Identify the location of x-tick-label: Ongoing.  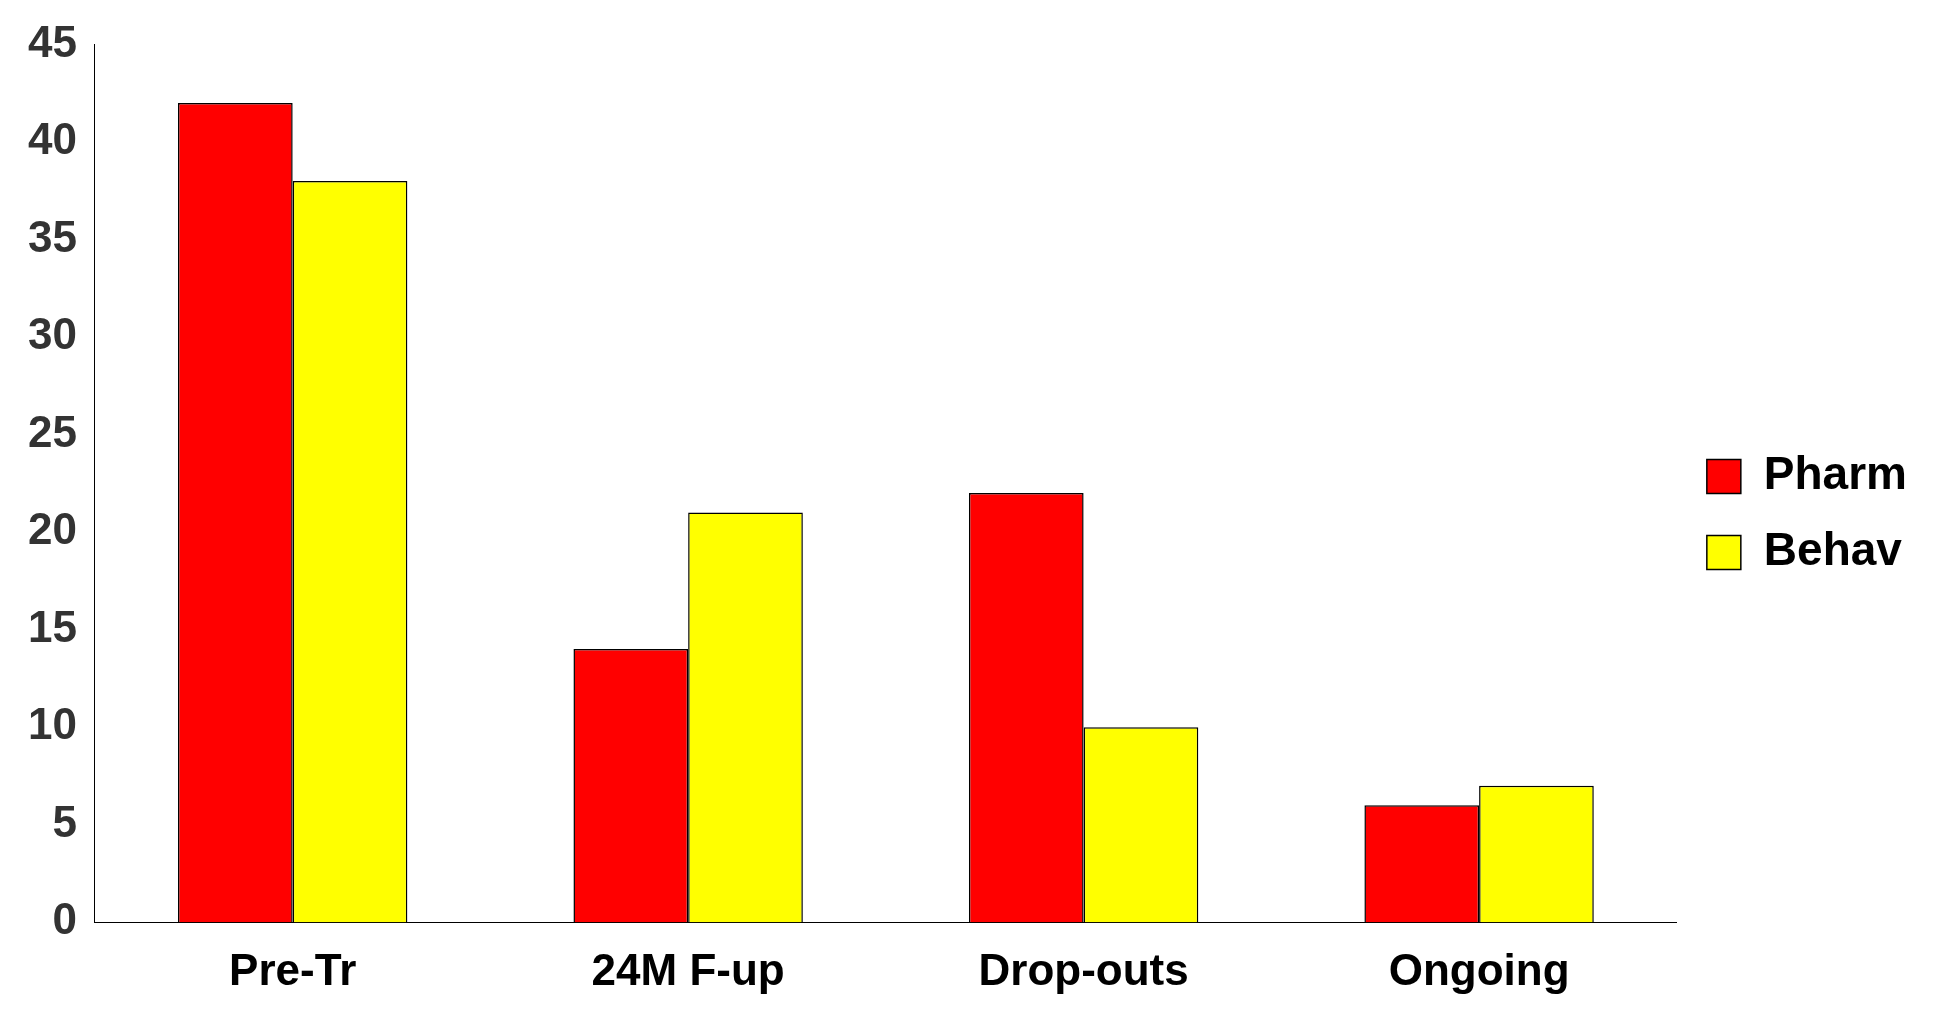
(1479, 969).